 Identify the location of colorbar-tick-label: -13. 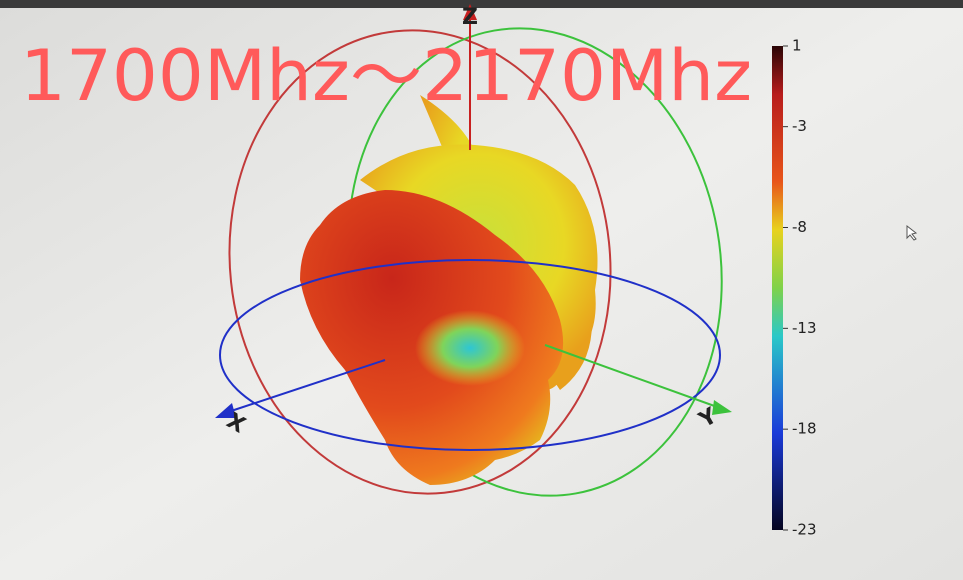
(804, 328).